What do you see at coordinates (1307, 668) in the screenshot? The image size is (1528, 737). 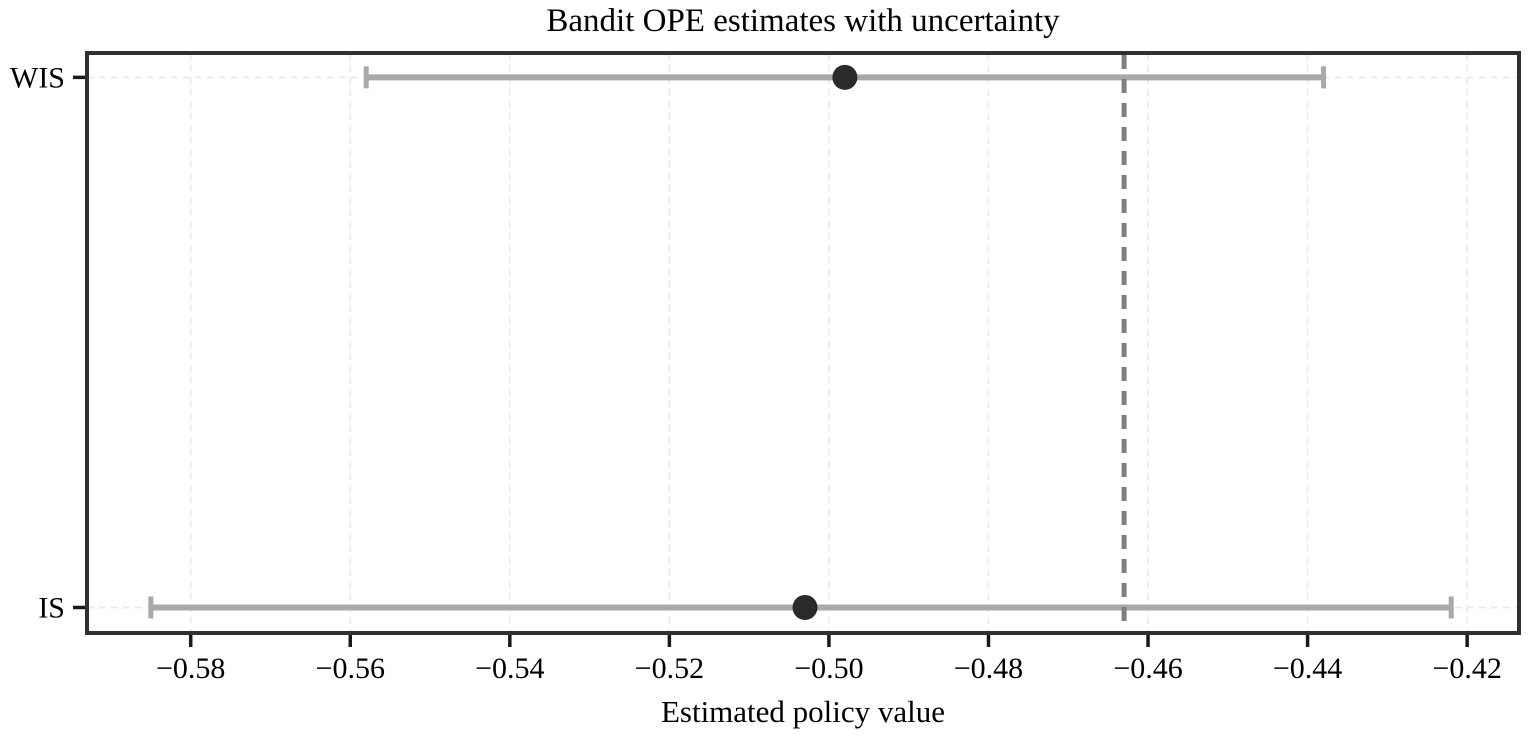 I see `x-tick-label: −0.44` at bounding box center [1307, 668].